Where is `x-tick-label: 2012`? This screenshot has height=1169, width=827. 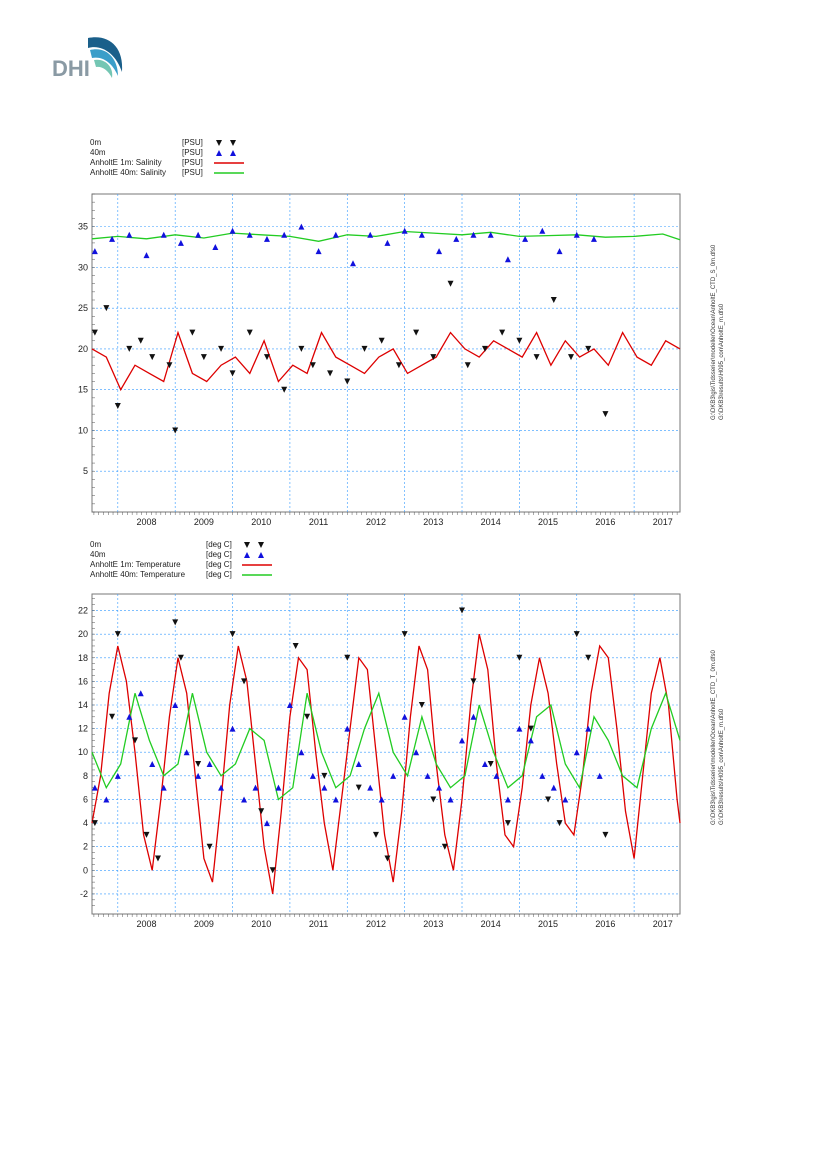 x-tick-label: 2012 is located at coordinates (376, 522).